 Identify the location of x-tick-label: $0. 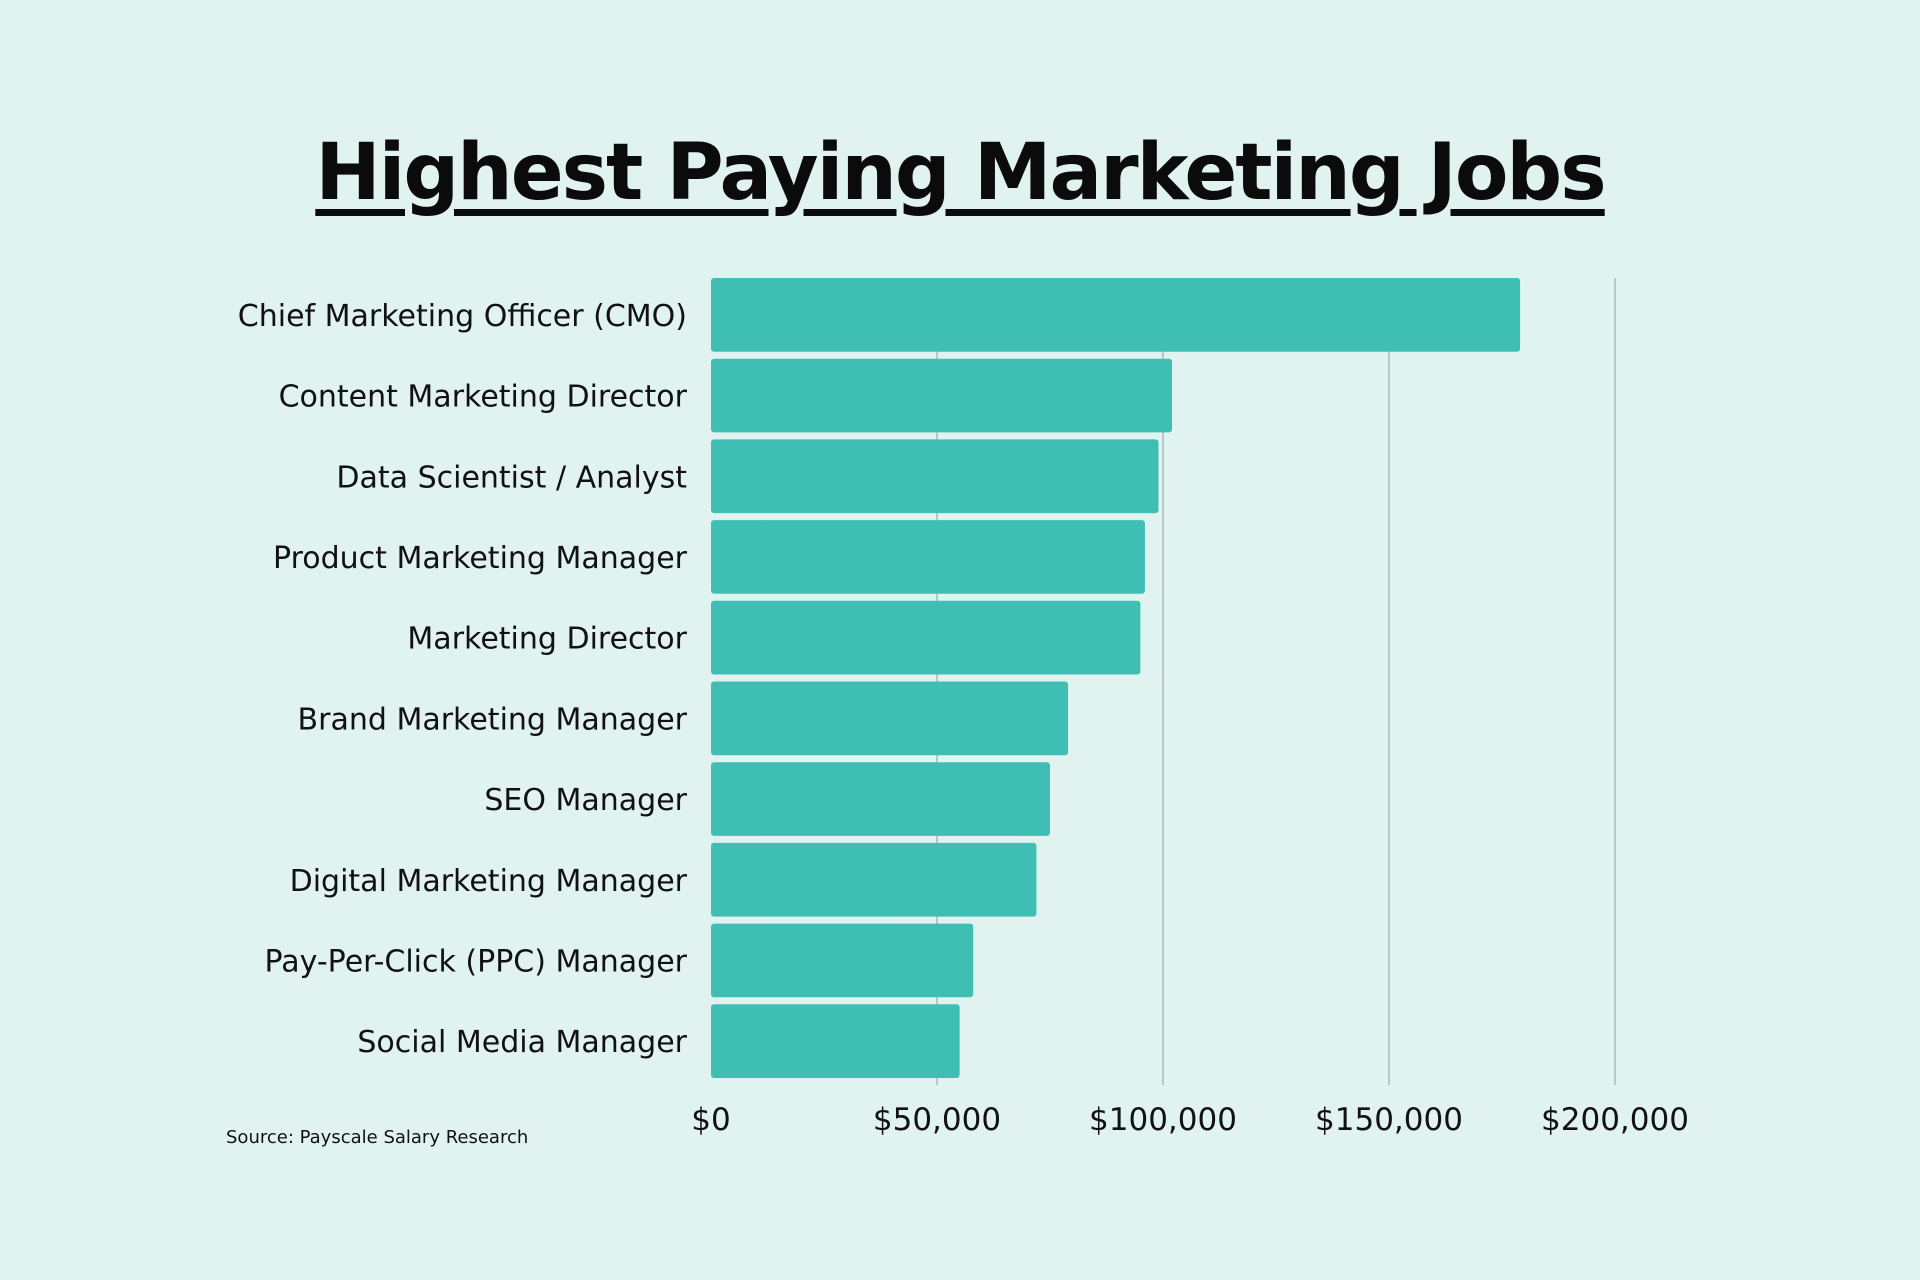
(710, 1120).